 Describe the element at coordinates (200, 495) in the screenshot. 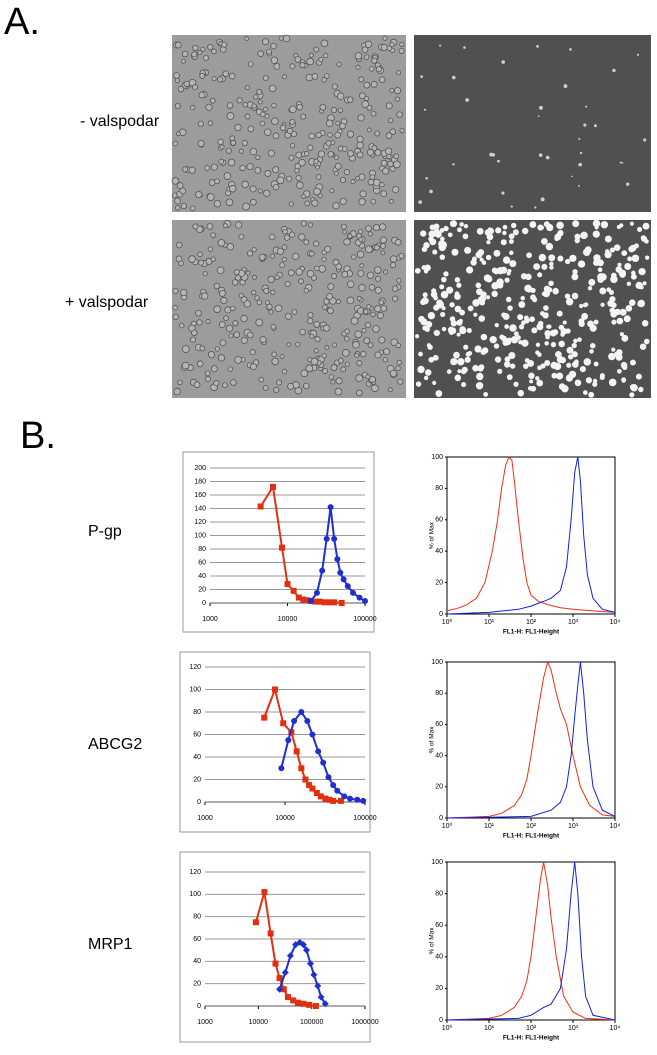

I see `y-tick-label: 160` at that location.